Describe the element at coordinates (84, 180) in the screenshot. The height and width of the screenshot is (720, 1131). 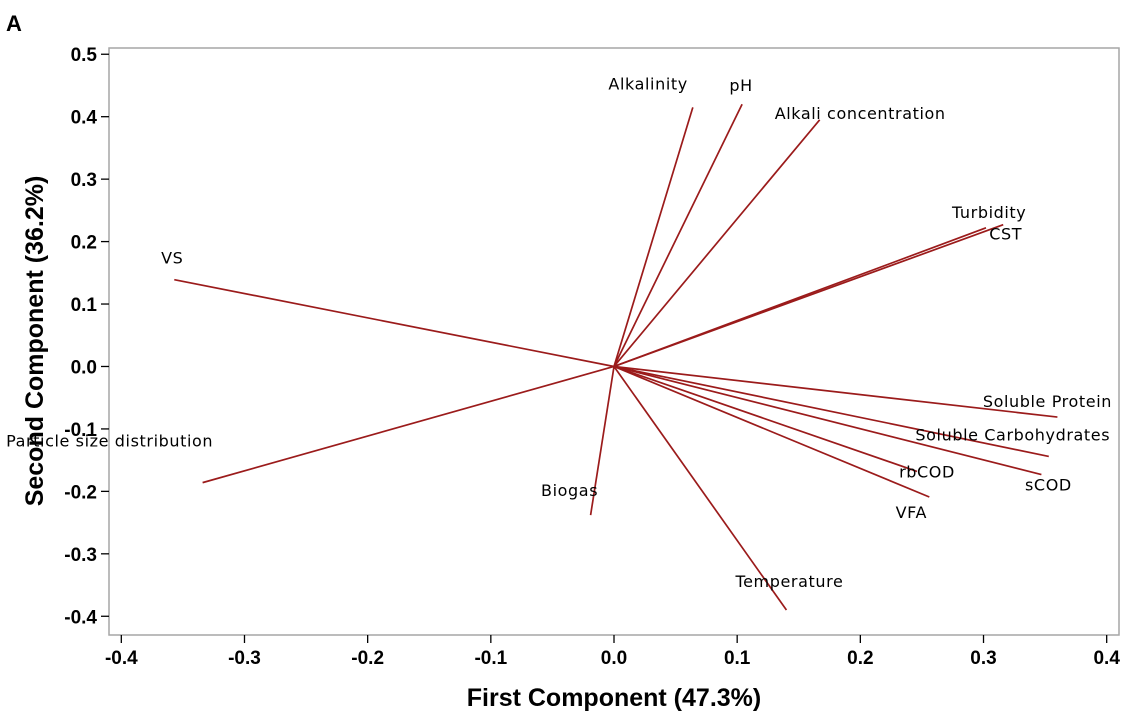
I see `y-tick-label: 0.3` at that location.